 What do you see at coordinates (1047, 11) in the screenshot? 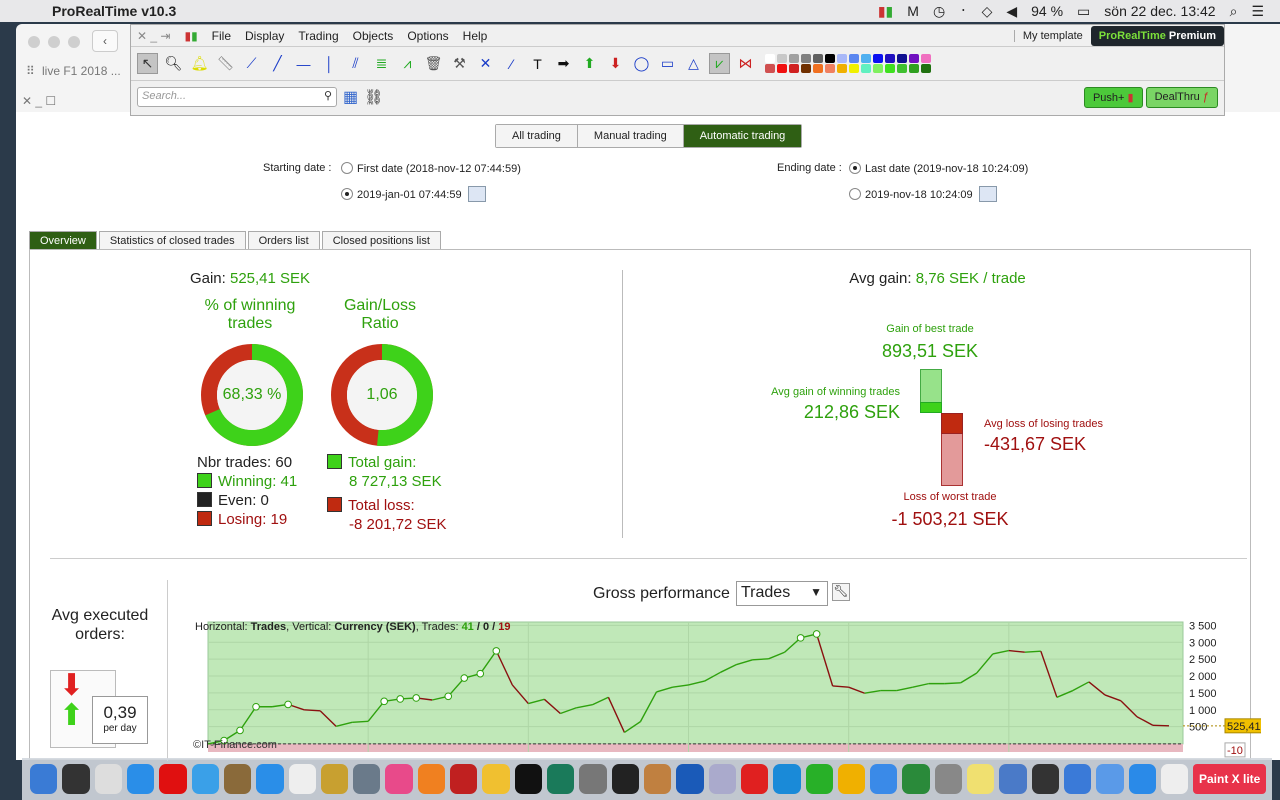
I see `battery-percent: 94 %` at bounding box center [1047, 11].